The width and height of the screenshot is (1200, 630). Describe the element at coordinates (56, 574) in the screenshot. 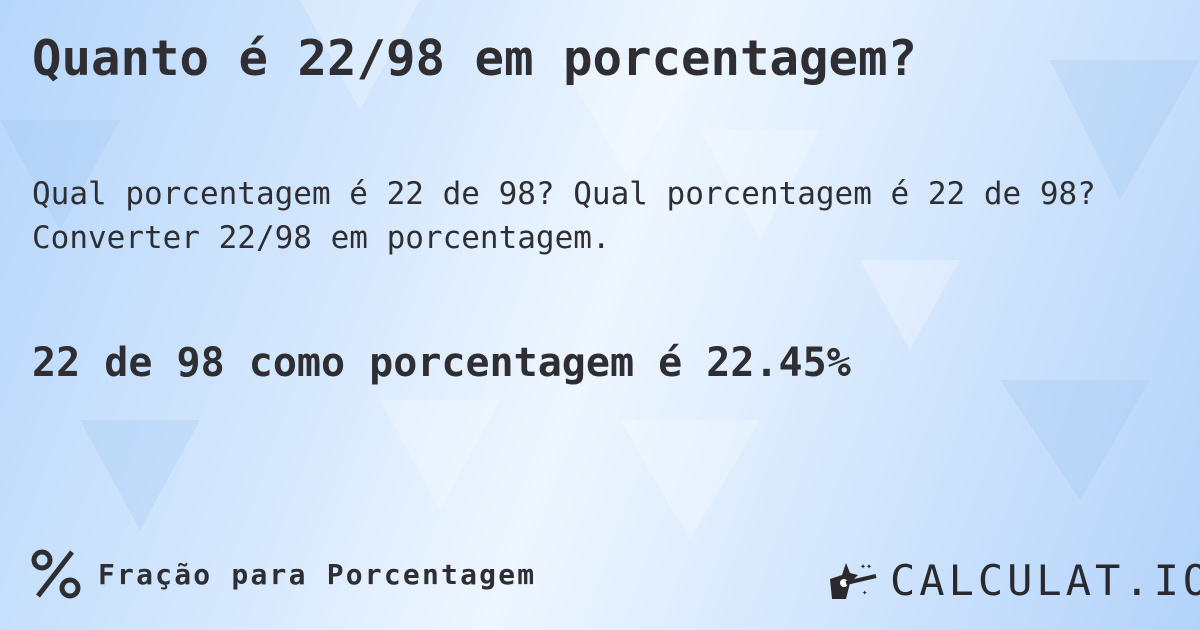

I see `percent-icon` at that location.